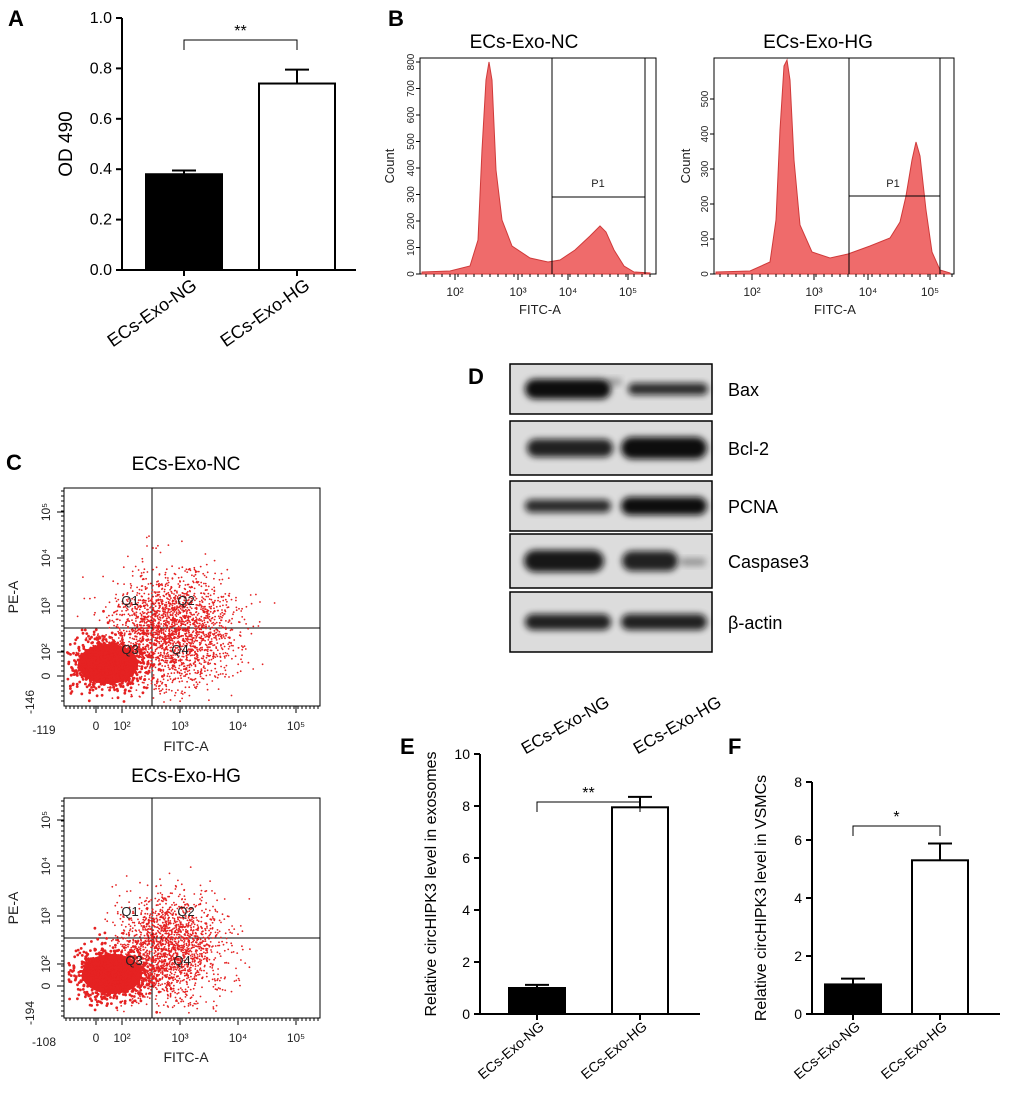  I want to click on hist2-ytick-label-0: 0, so click(705, 274).